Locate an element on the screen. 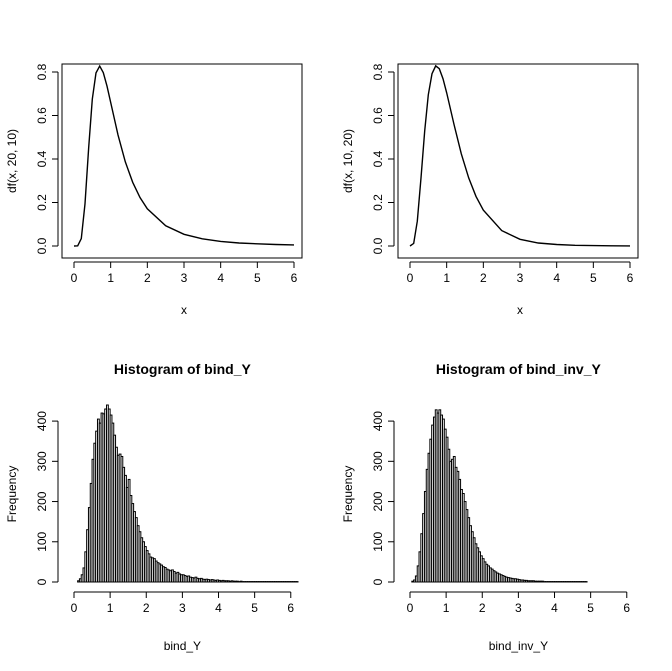 The height and width of the screenshot is (671, 672). x-axis-title: bind_inv_Y is located at coordinates (518, 646).